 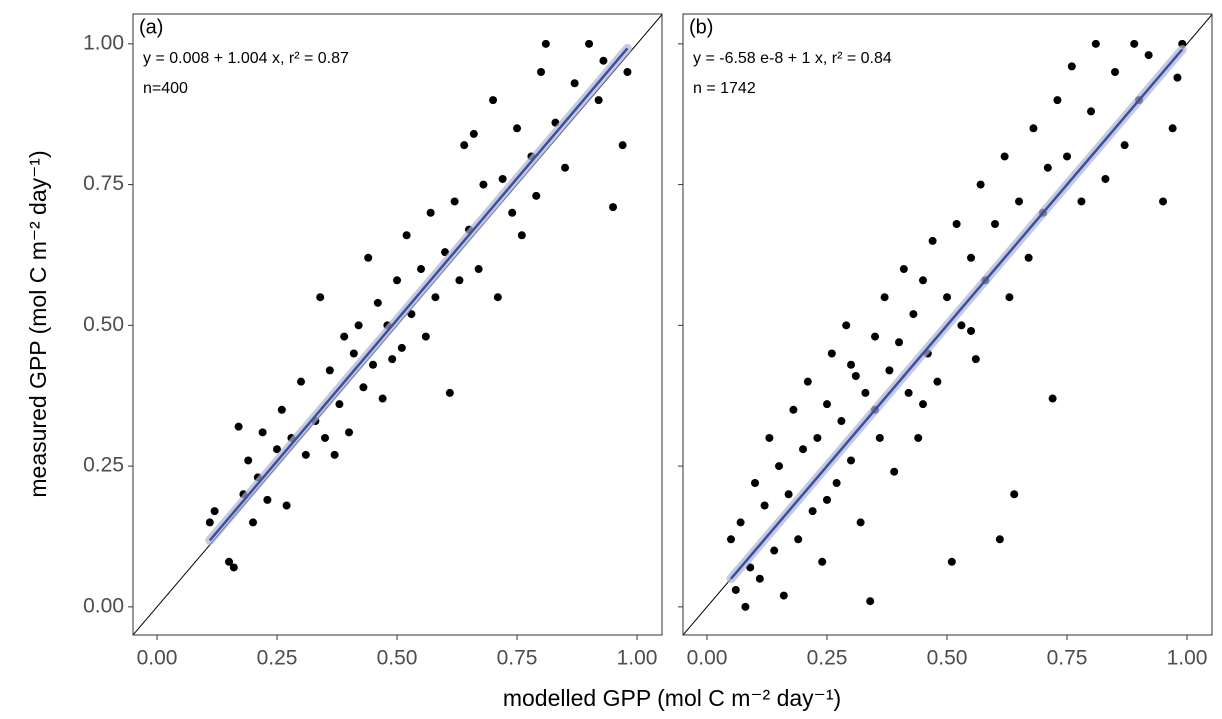 What do you see at coordinates (277, 658) in the screenshot?
I see `x-tick-label: 0.25` at bounding box center [277, 658].